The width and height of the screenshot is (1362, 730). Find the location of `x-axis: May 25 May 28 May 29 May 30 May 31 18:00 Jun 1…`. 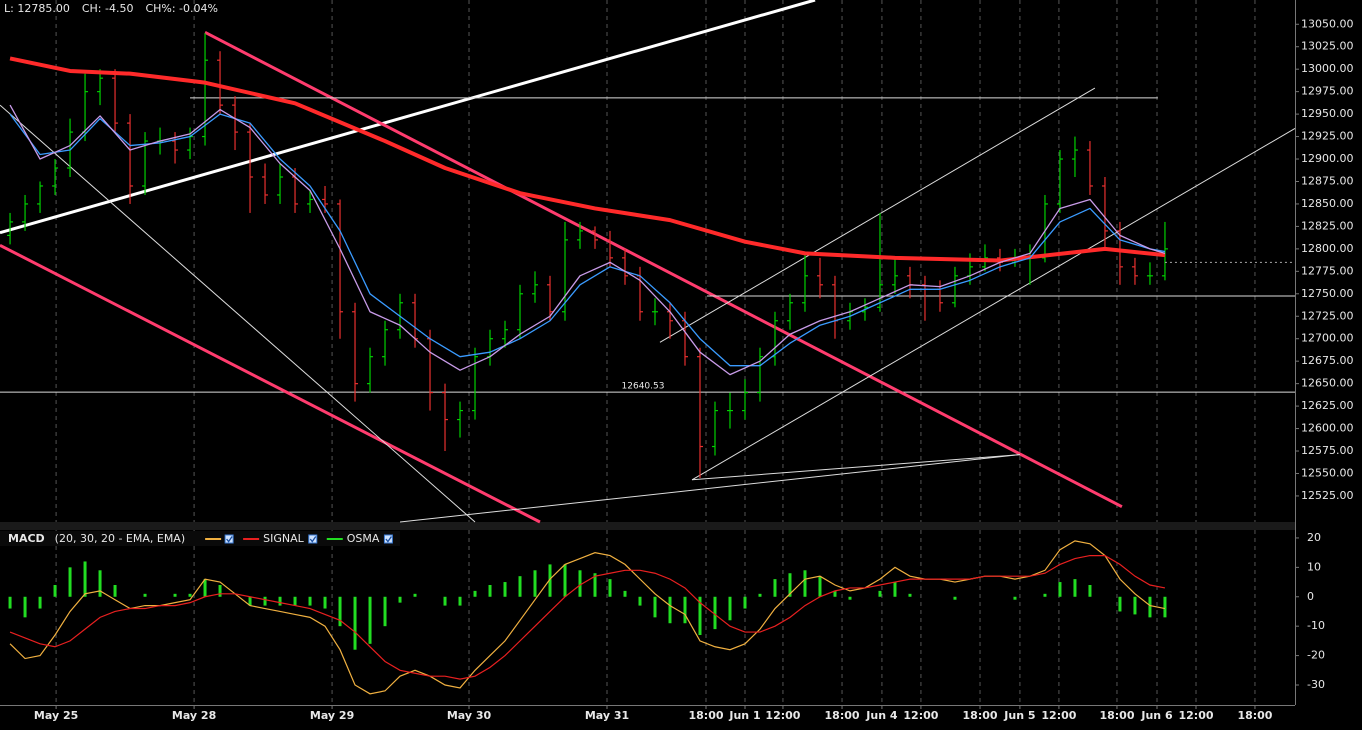

x-axis: May 25 May 28 May 29 May 30 May 31 18:00 Jun 1… is located at coordinates (653, 713).